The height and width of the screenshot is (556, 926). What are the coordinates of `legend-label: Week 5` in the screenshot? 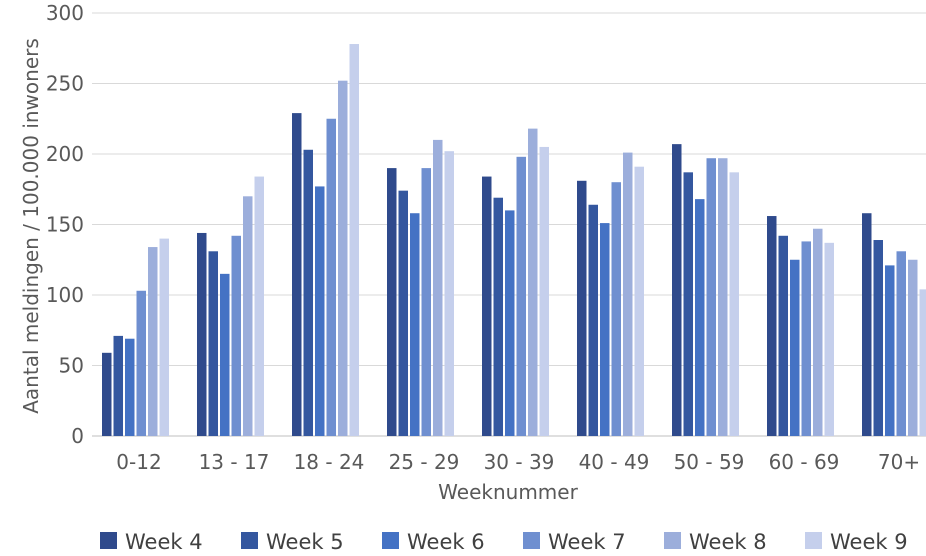 It's located at (305, 542).